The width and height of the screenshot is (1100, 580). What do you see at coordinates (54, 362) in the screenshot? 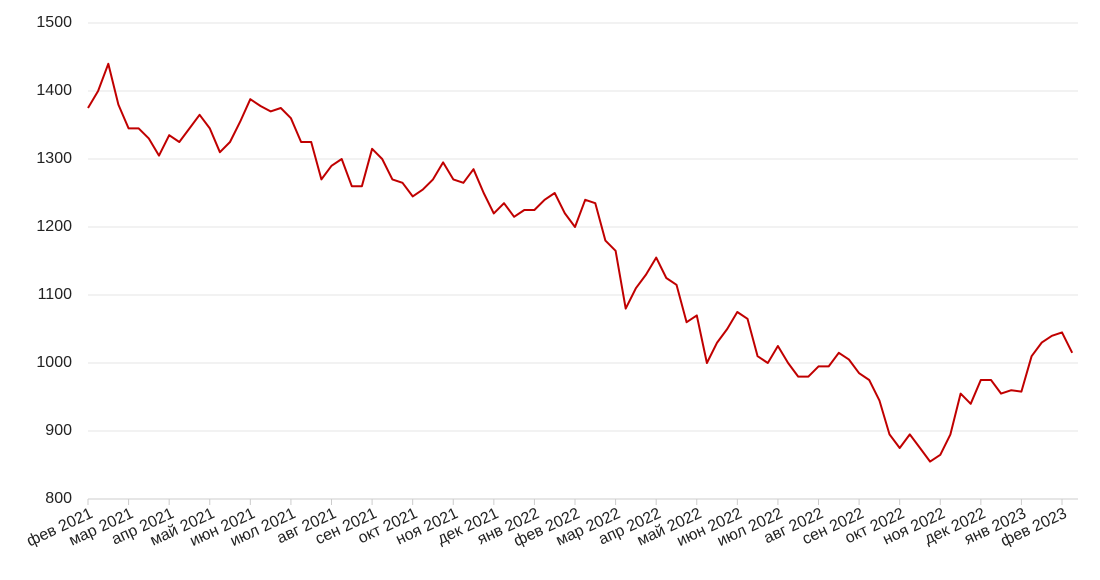
I see `y-tick-label: 1000` at bounding box center [54, 362].